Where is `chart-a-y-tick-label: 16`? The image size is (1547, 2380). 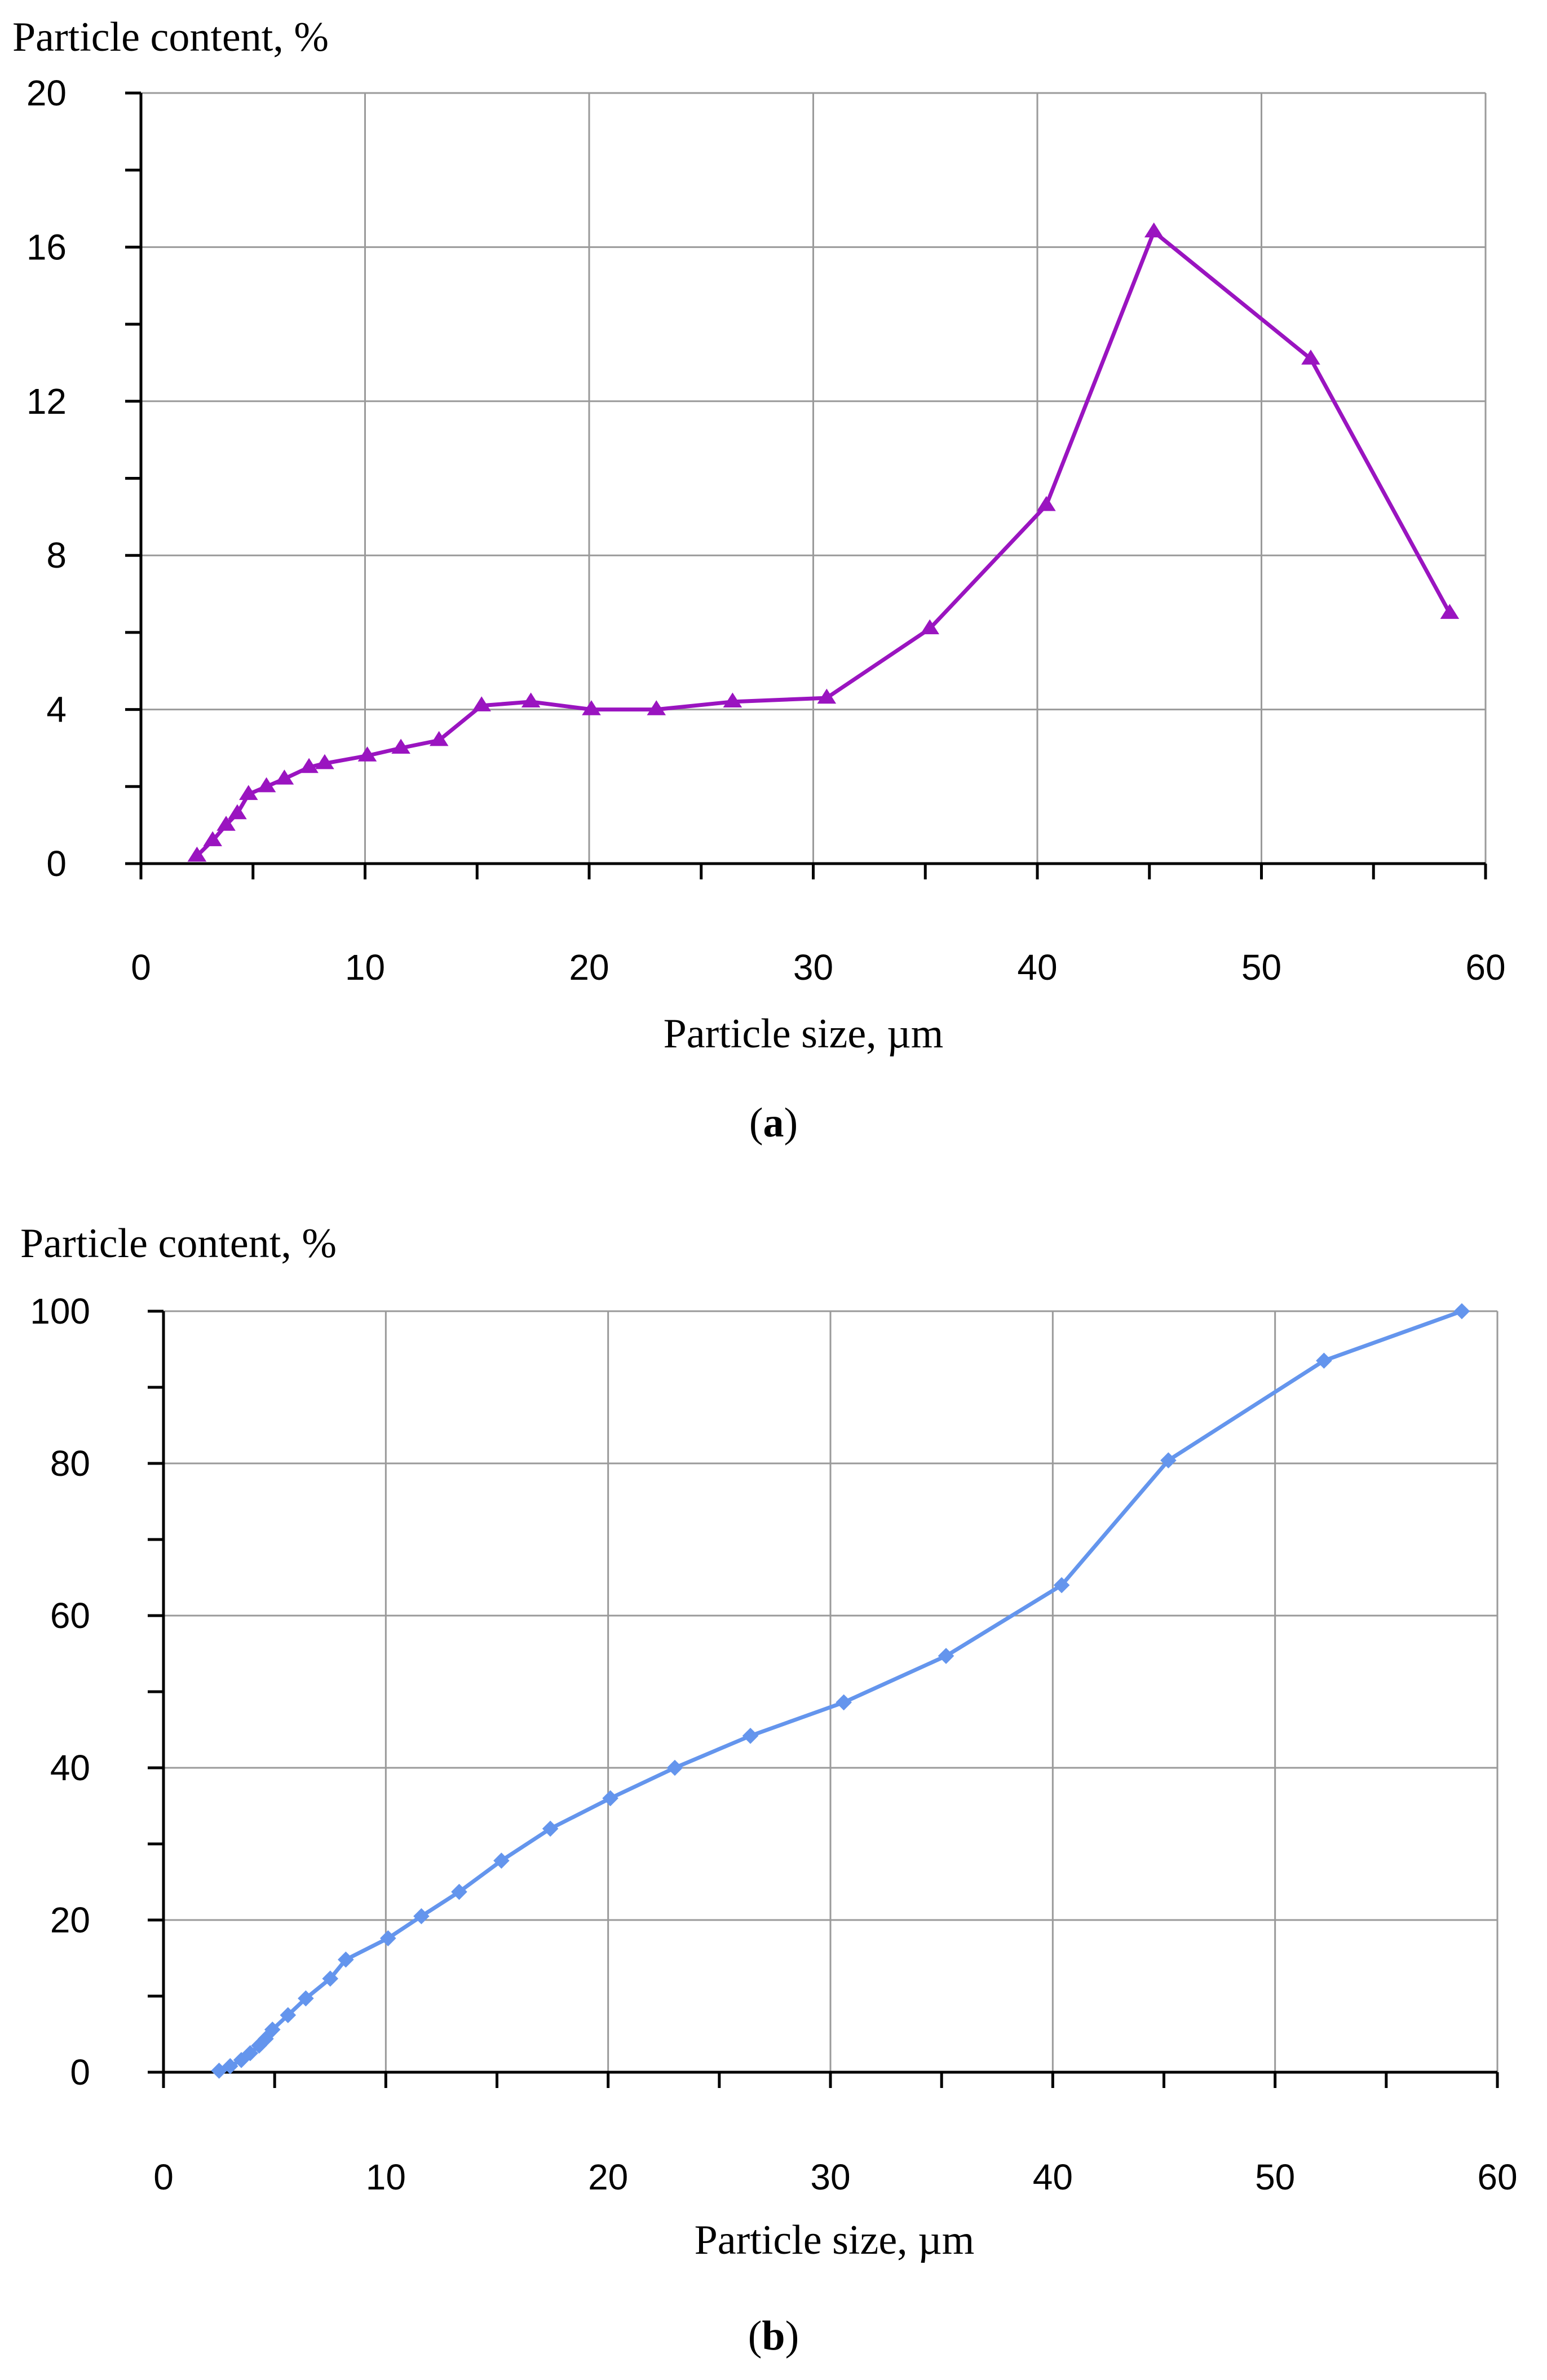 chart-a-y-tick-label: 16 is located at coordinates (46, 247).